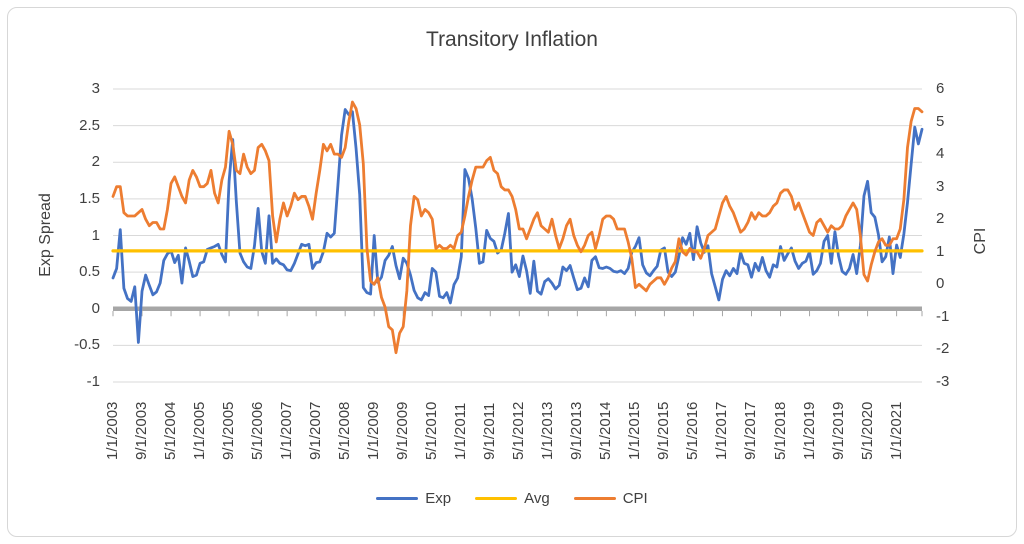  Describe the element at coordinates (229, 430) in the screenshot. I see `x-axis-tick-label: 9/1/2005` at that location.